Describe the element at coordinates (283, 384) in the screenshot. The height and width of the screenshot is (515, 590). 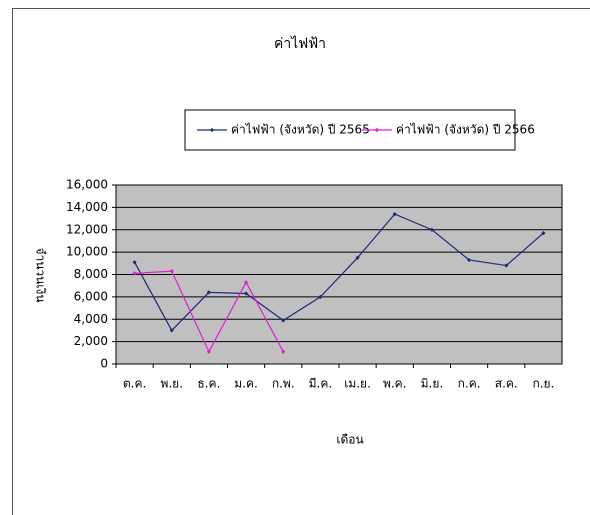
I see `x-tick-label: ก.พ.` at that location.